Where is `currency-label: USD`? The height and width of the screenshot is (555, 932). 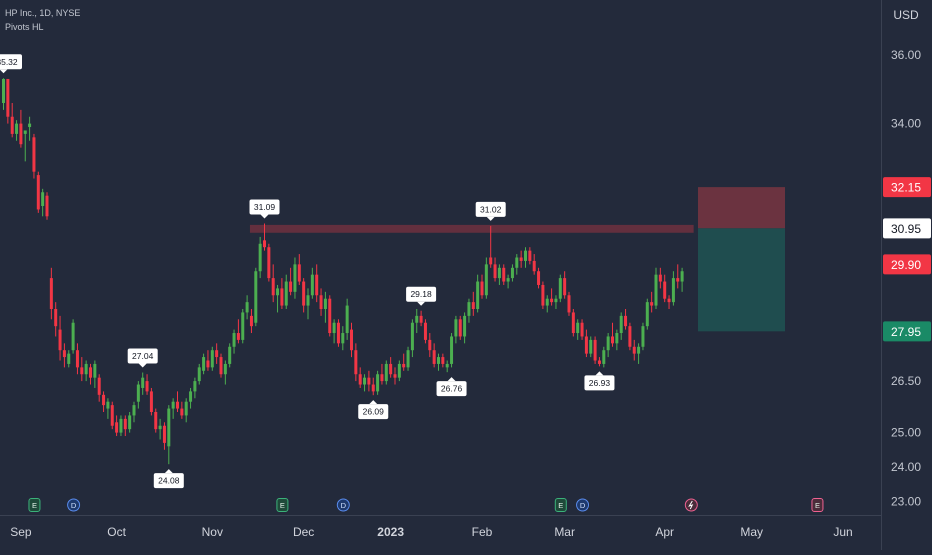 currency-label: USD is located at coordinates (906, 15).